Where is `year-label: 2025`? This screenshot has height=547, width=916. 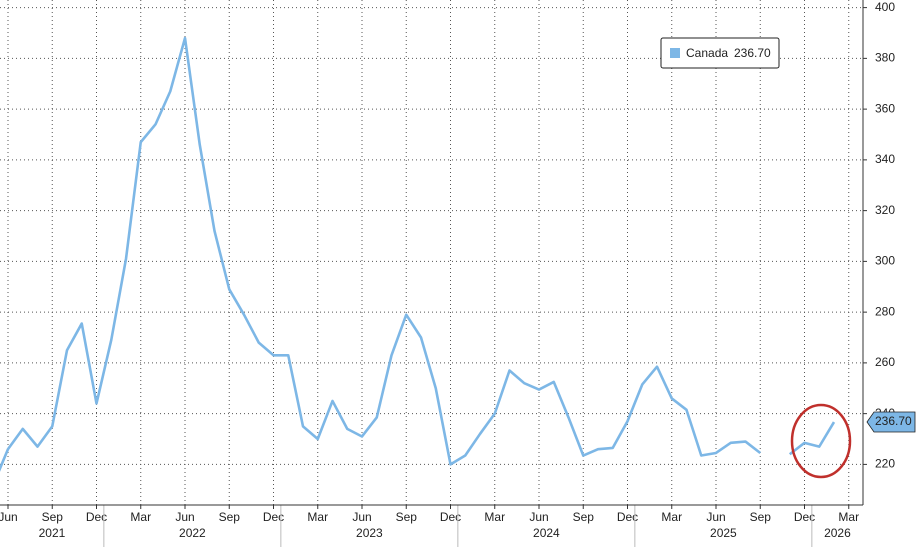
year-label: 2025 is located at coordinates (723, 533).